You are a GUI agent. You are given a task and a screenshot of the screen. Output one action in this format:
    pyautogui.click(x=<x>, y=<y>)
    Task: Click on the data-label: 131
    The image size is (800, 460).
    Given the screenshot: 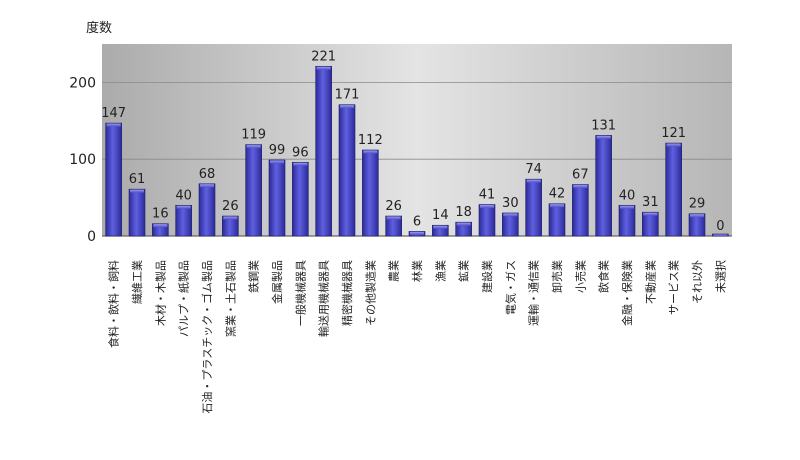 What is the action you would take?
    pyautogui.click(x=603, y=125)
    